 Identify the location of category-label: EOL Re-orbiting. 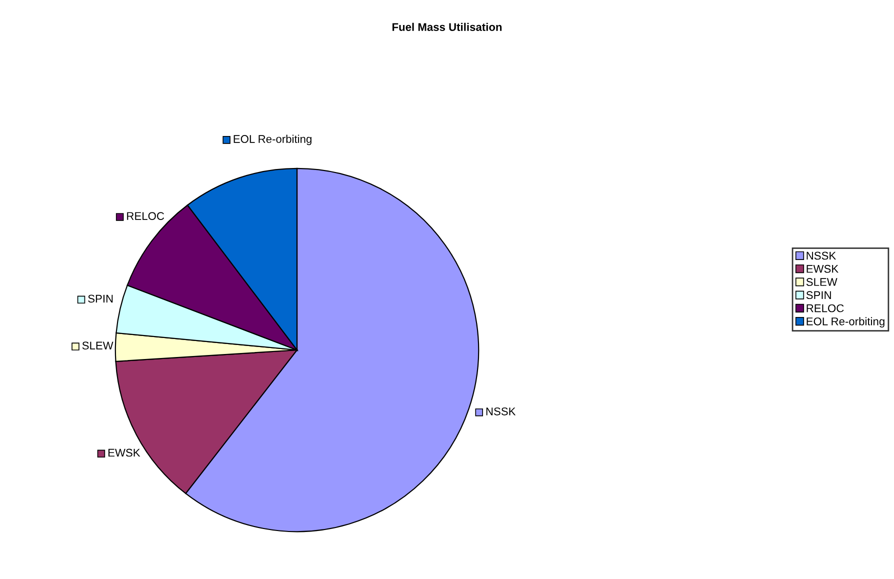
(845, 322).